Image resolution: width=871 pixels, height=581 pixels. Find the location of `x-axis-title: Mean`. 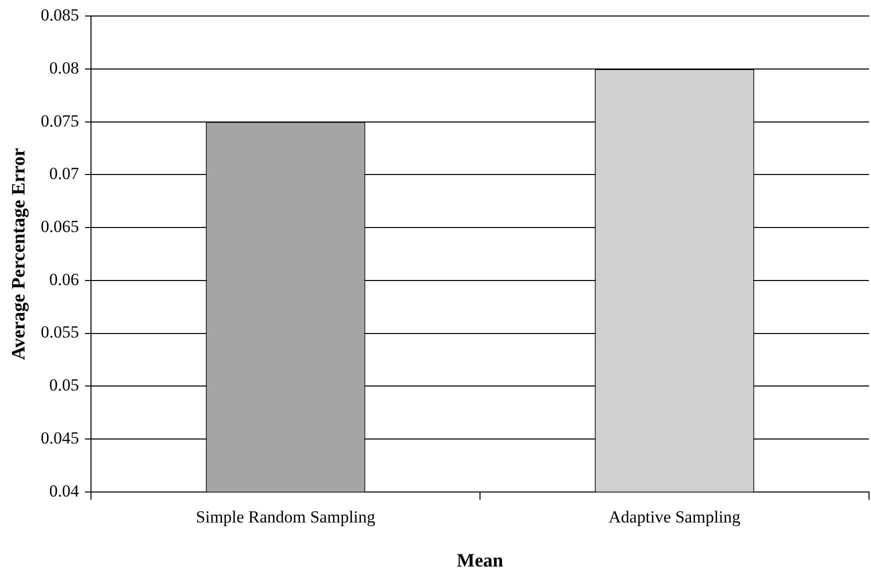

x-axis-title: Mean is located at coordinates (480, 561).